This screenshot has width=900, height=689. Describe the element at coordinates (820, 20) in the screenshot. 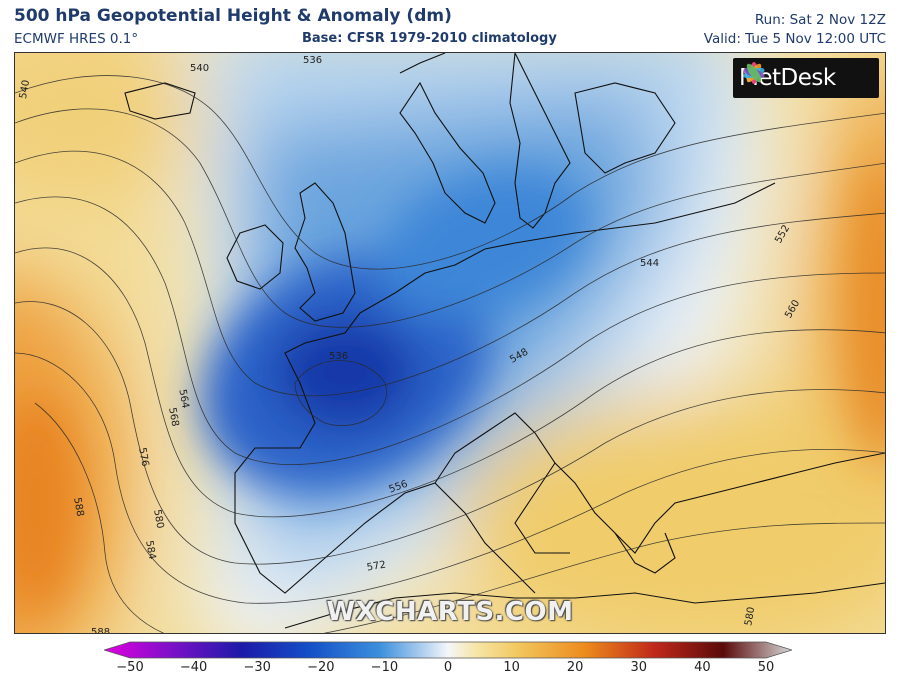

I see `run-time: Run: Sat 2 Nov 12Z` at that location.